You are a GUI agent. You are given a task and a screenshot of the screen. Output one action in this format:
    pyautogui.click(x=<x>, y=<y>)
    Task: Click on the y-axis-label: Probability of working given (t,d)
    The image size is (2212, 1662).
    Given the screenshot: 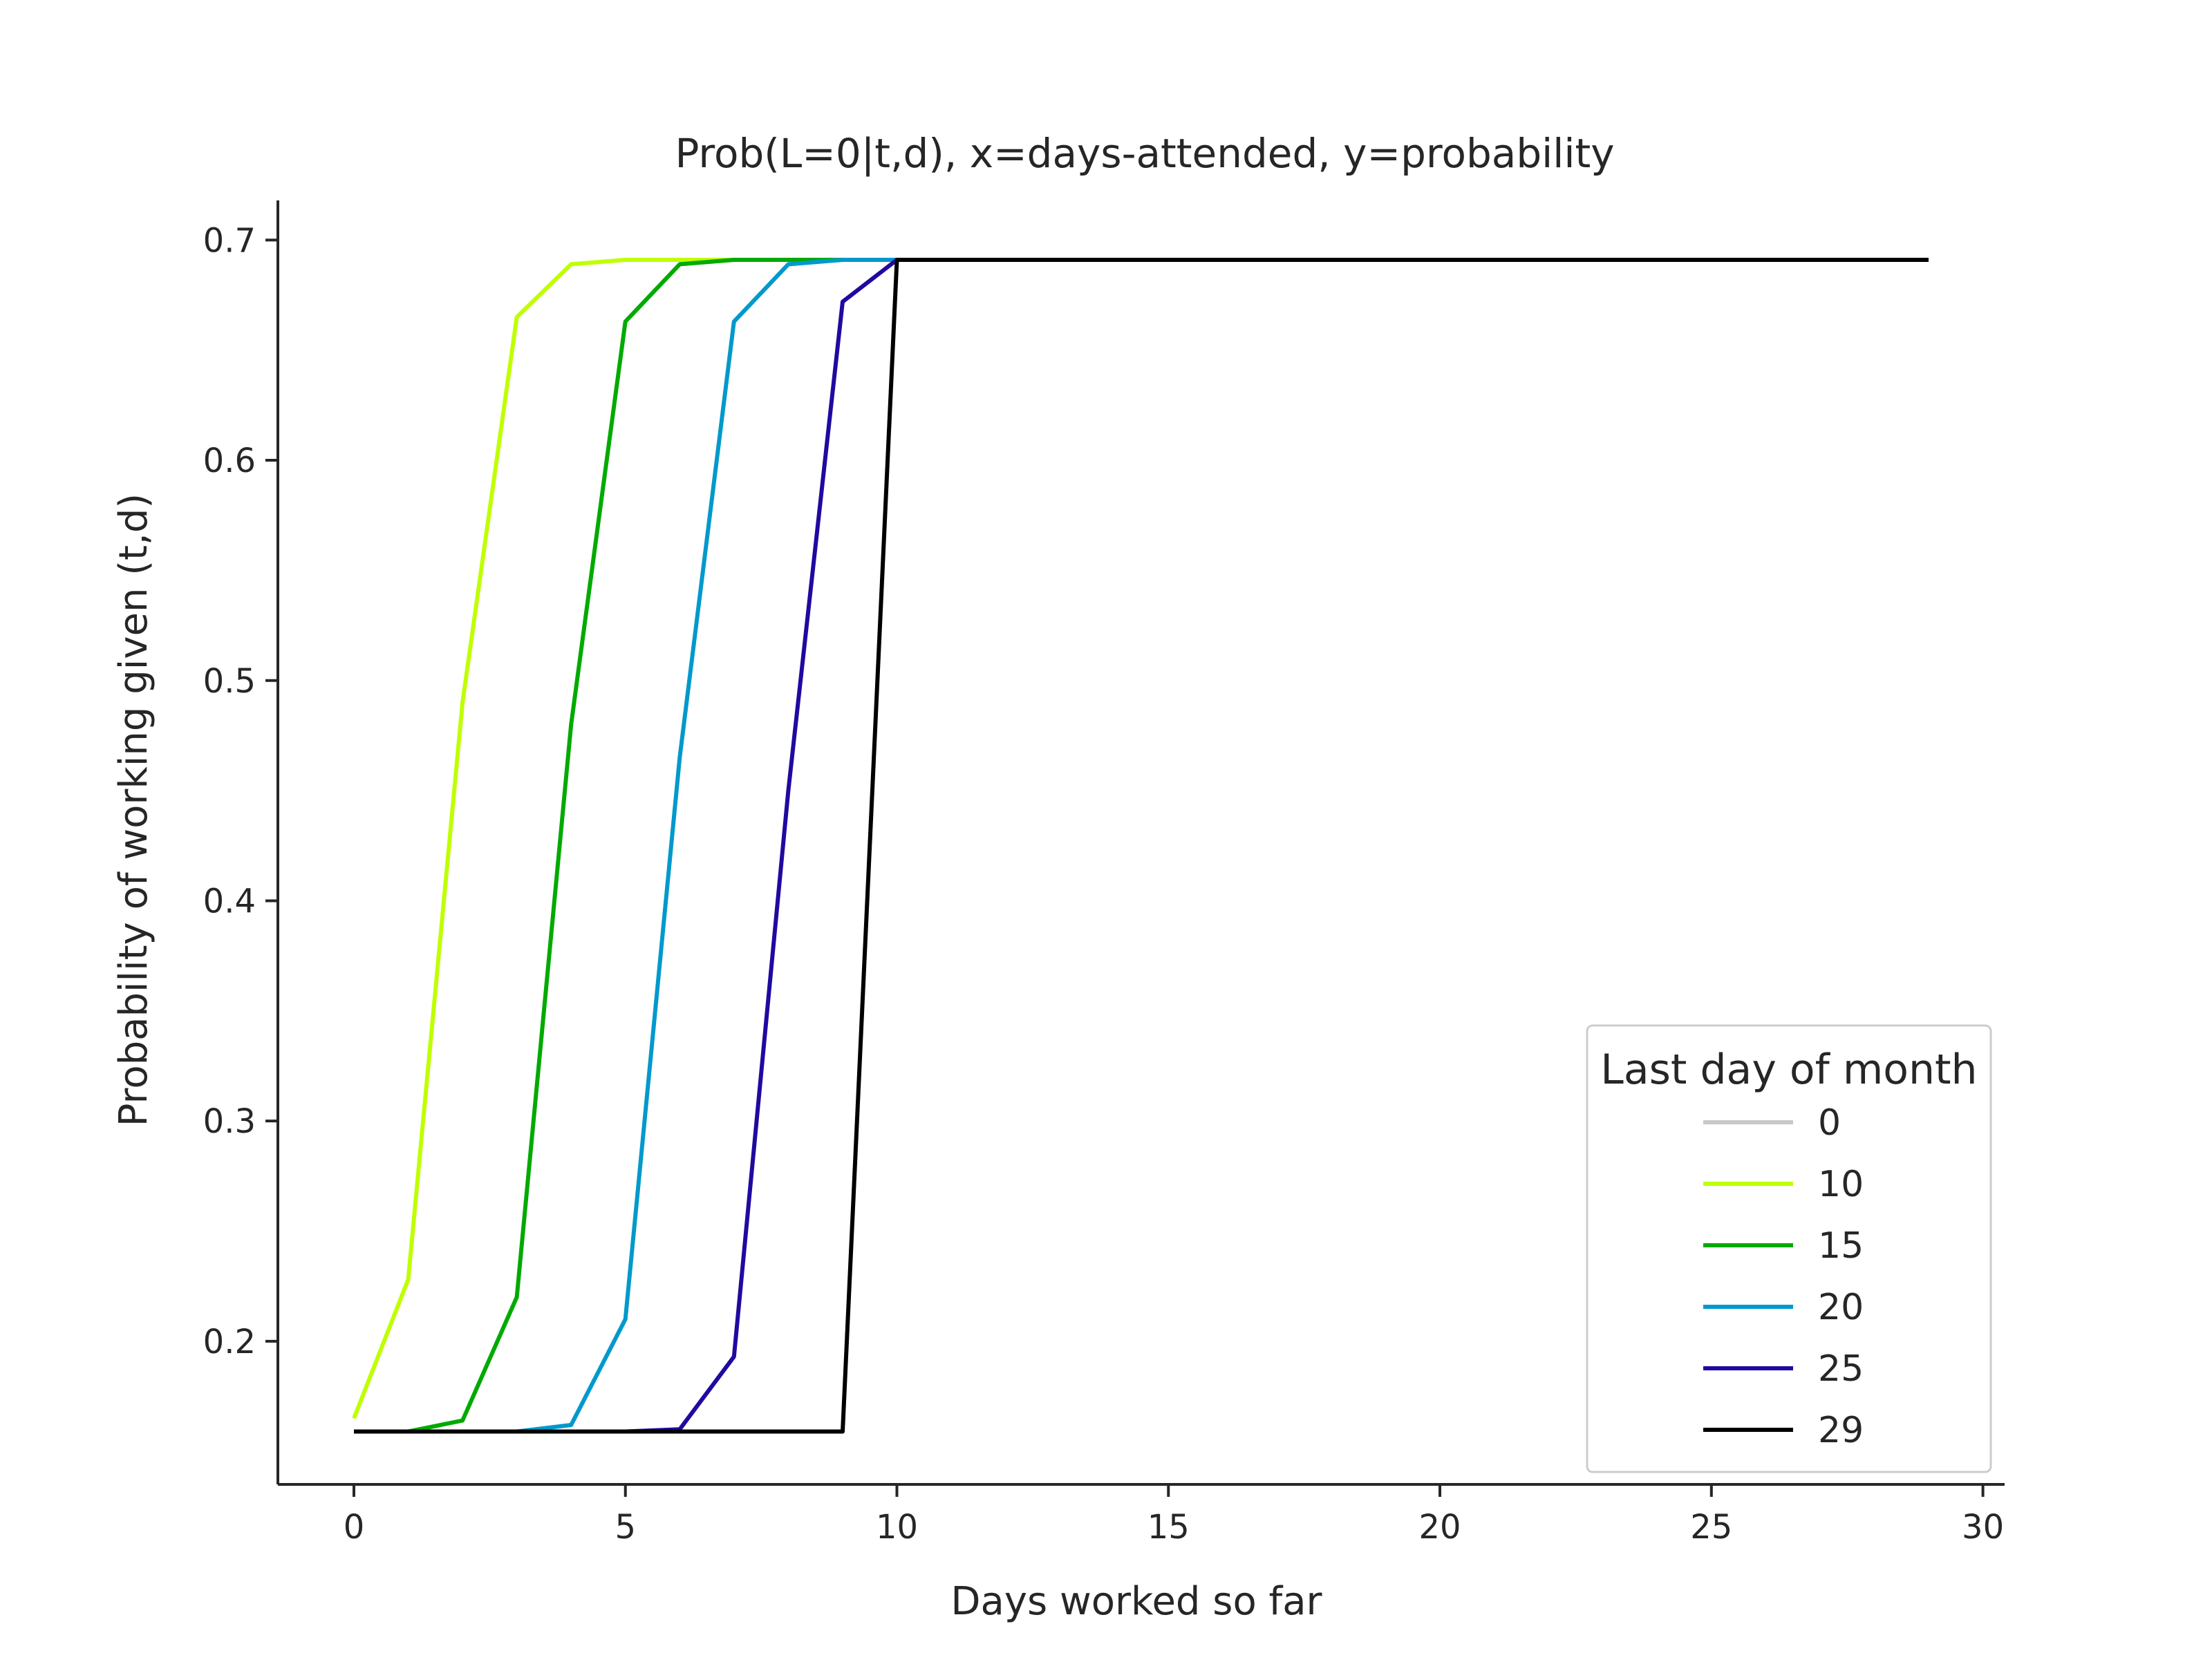 What is the action you would take?
    pyautogui.click(x=133, y=810)
    